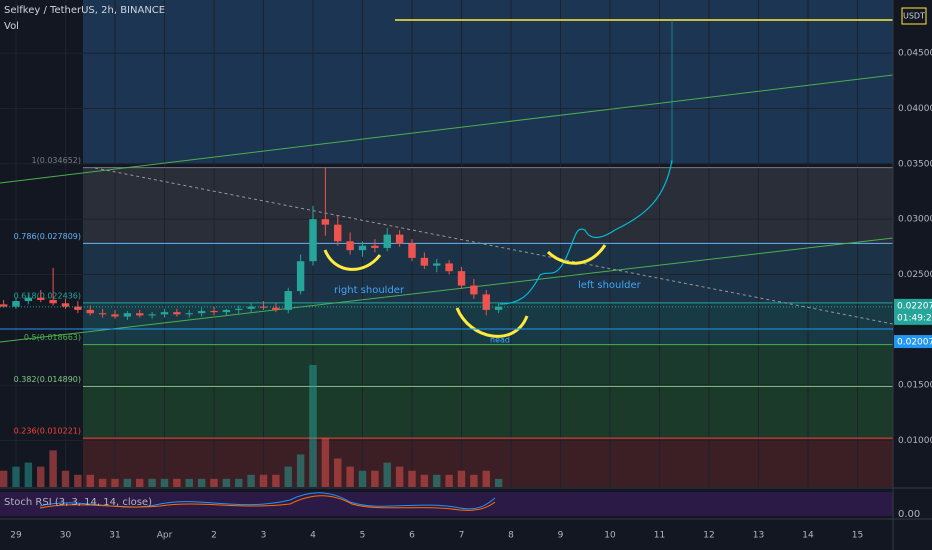 The height and width of the screenshot is (550, 932). What do you see at coordinates (267, 503) in the screenshot?
I see `stoch-d` at bounding box center [267, 503].